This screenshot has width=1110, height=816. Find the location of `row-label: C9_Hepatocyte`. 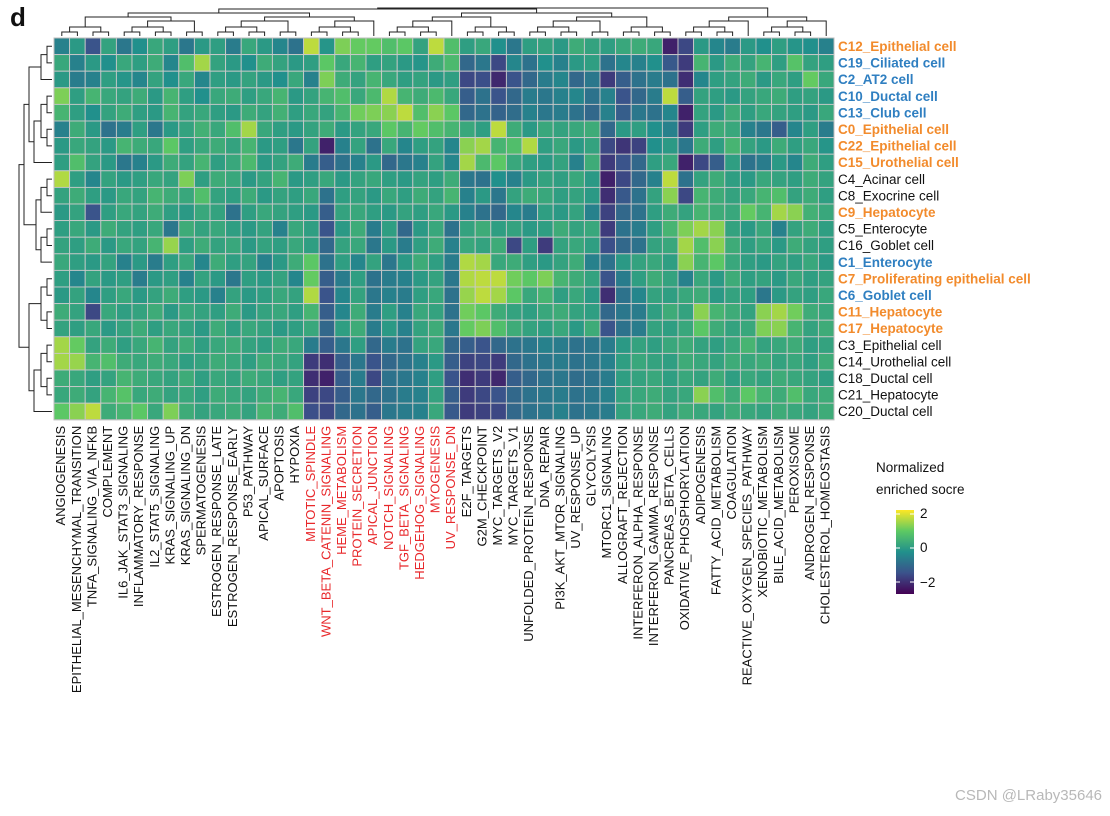

row-label: C9_Hepatocyte is located at coordinates (887, 212).